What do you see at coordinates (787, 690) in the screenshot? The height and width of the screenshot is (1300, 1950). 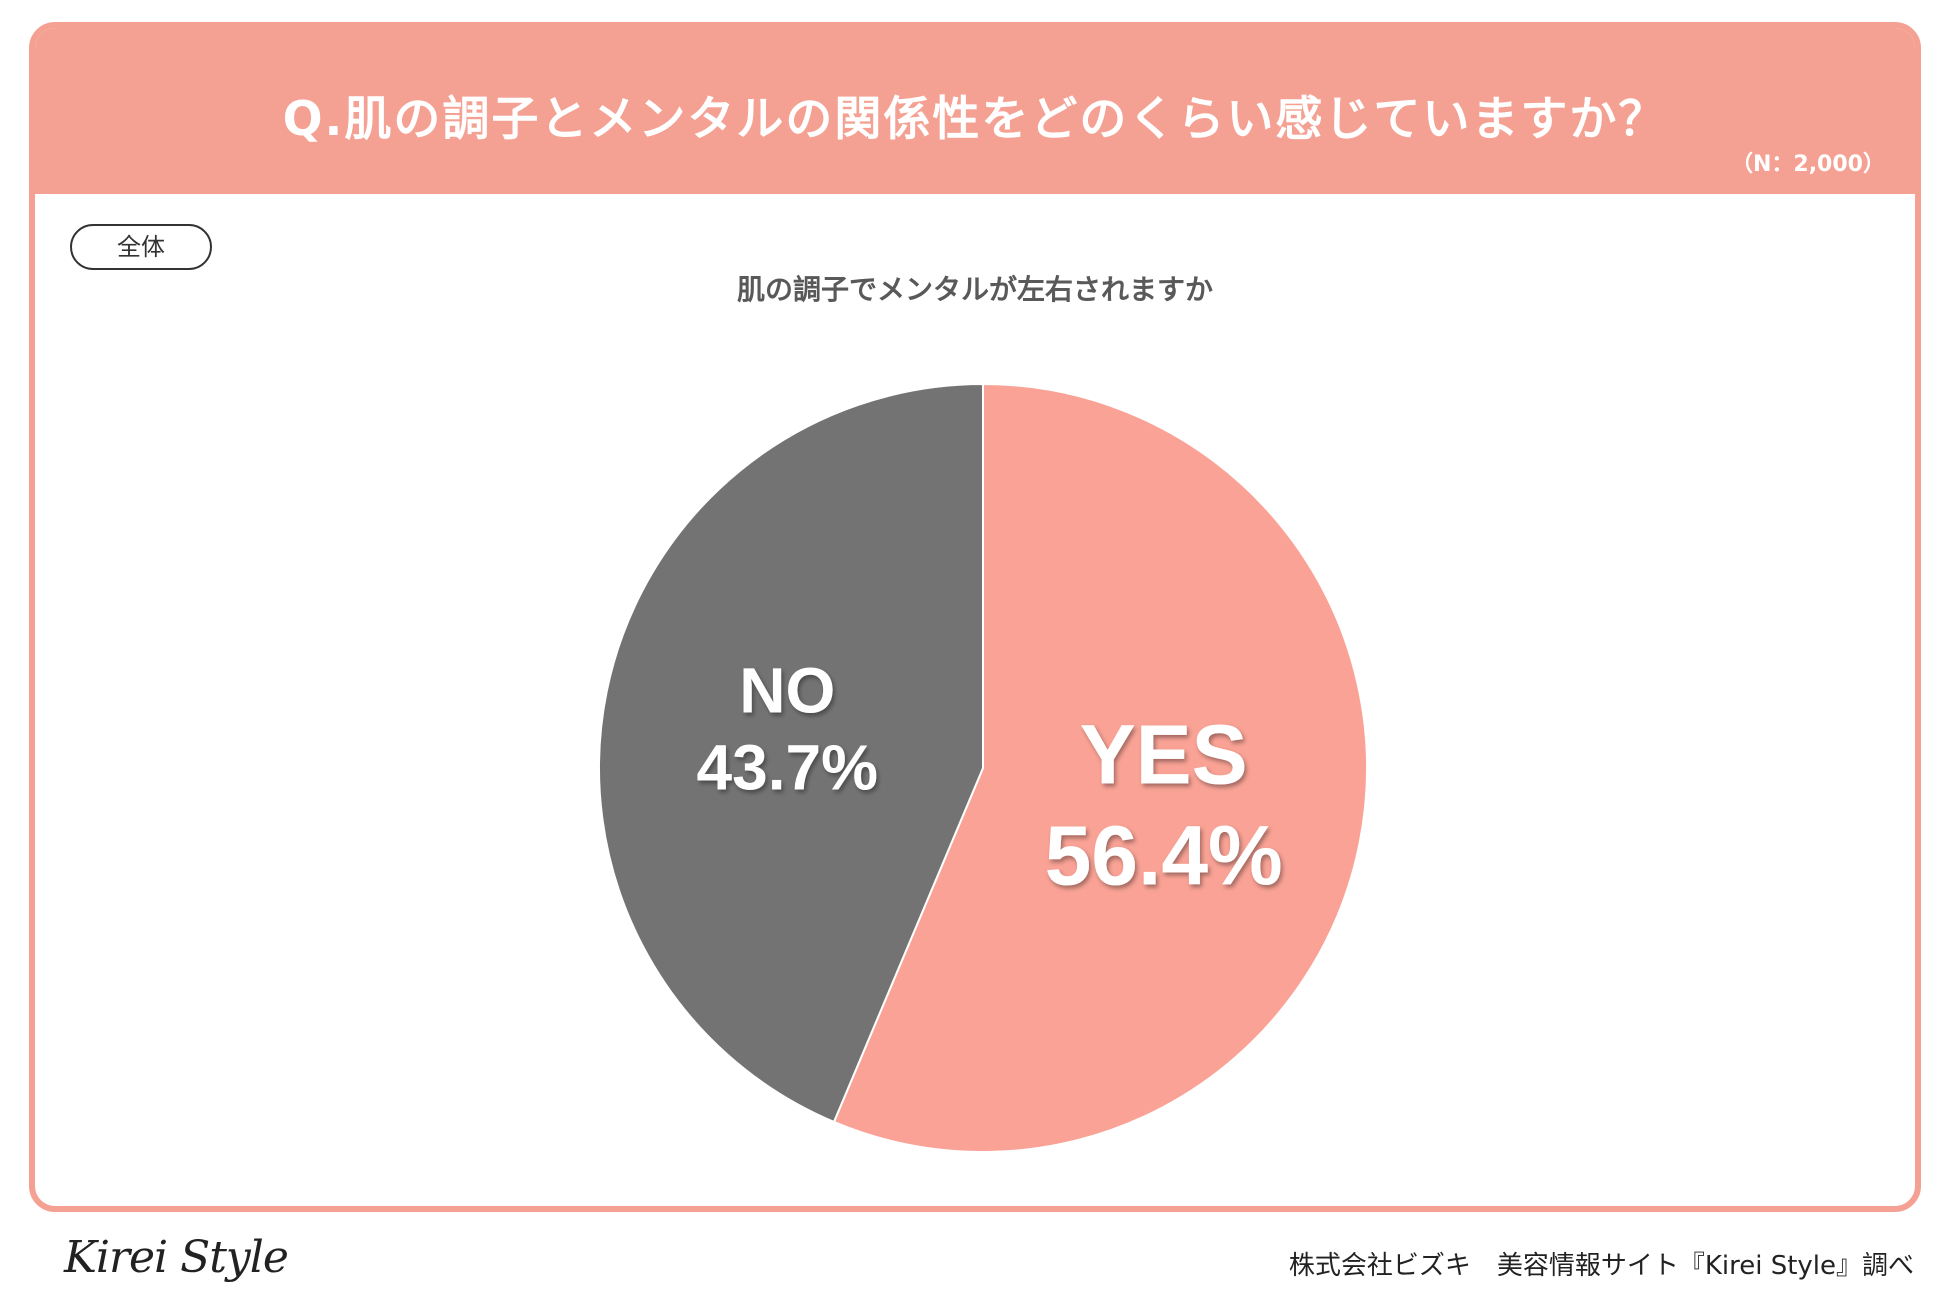 I see `slice-label-no: NO` at bounding box center [787, 690].